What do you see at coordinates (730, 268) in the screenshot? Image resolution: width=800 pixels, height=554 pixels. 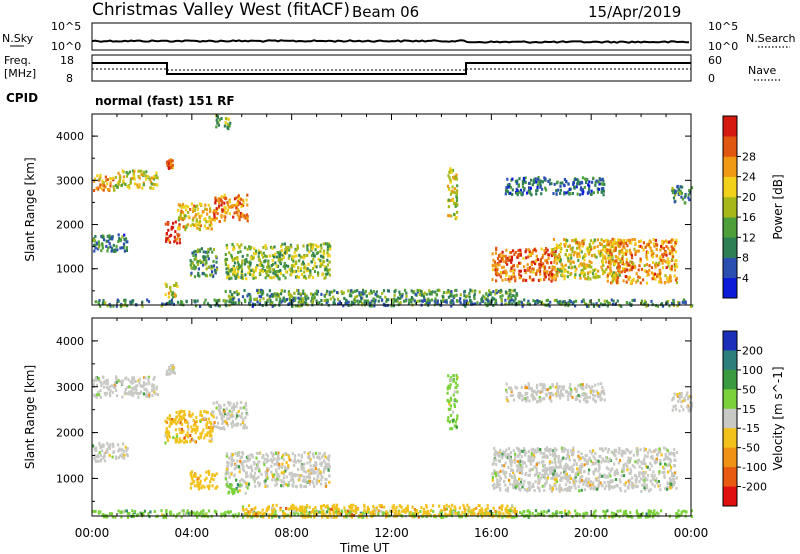 I see `colorbar-swatch` at bounding box center [730, 268].